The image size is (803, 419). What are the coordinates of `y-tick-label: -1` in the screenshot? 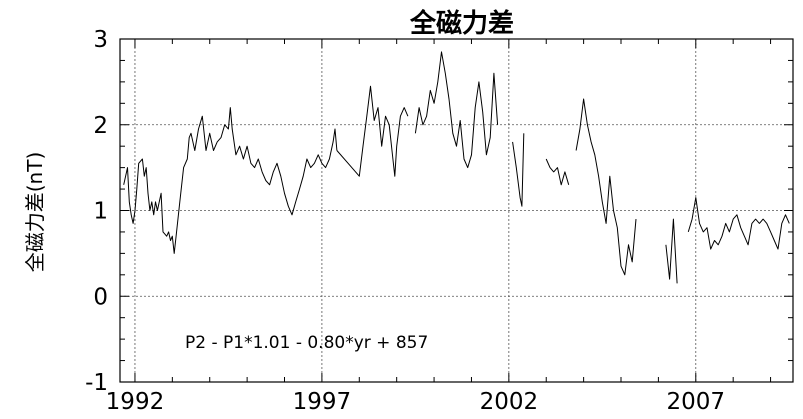 It's located at (96, 383).